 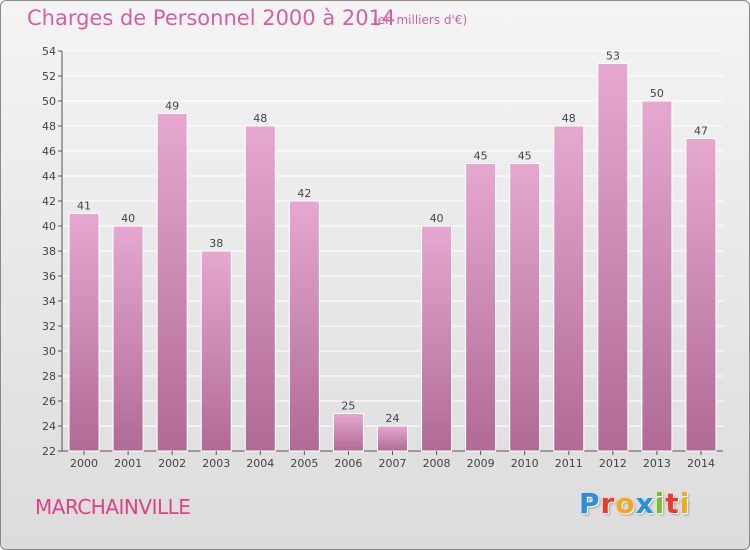 What do you see at coordinates (645, 503) in the screenshot?
I see `logo-letter: x` at bounding box center [645, 503].